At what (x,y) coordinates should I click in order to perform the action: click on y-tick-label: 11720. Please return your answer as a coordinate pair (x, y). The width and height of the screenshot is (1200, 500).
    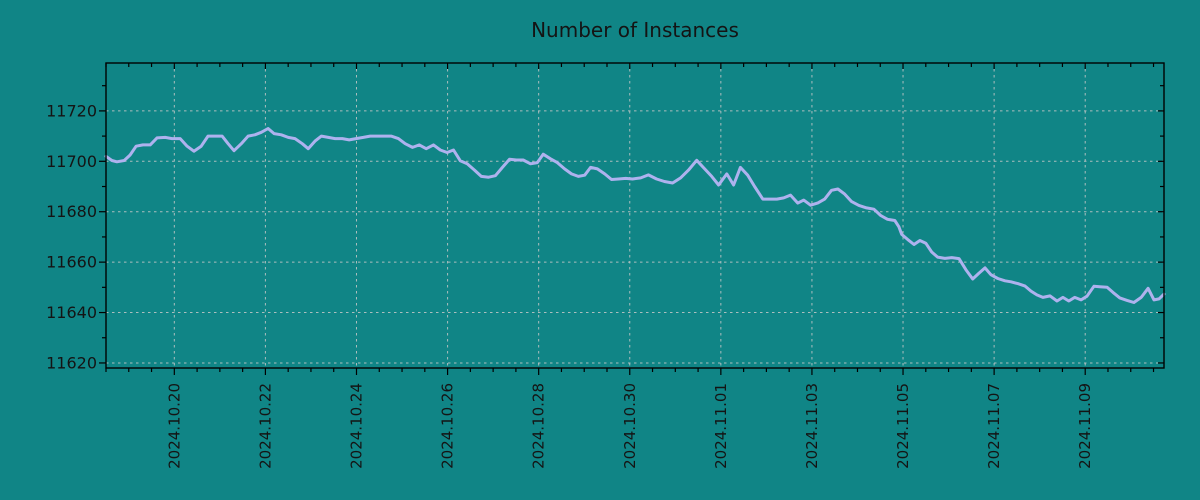
    Looking at the image, I should click on (71, 110).